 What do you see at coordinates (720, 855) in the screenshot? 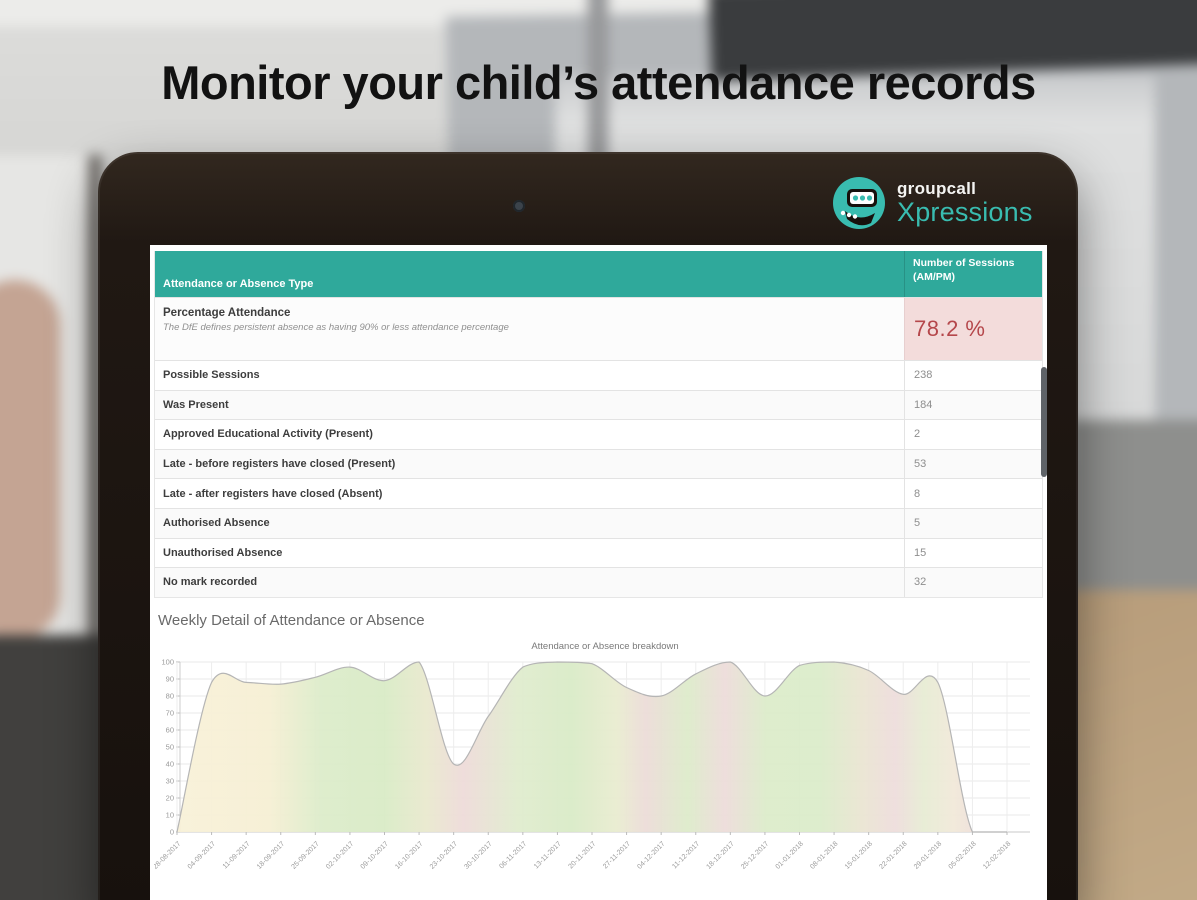
I see `svg-text: 18-12-2017` at bounding box center [720, 855].